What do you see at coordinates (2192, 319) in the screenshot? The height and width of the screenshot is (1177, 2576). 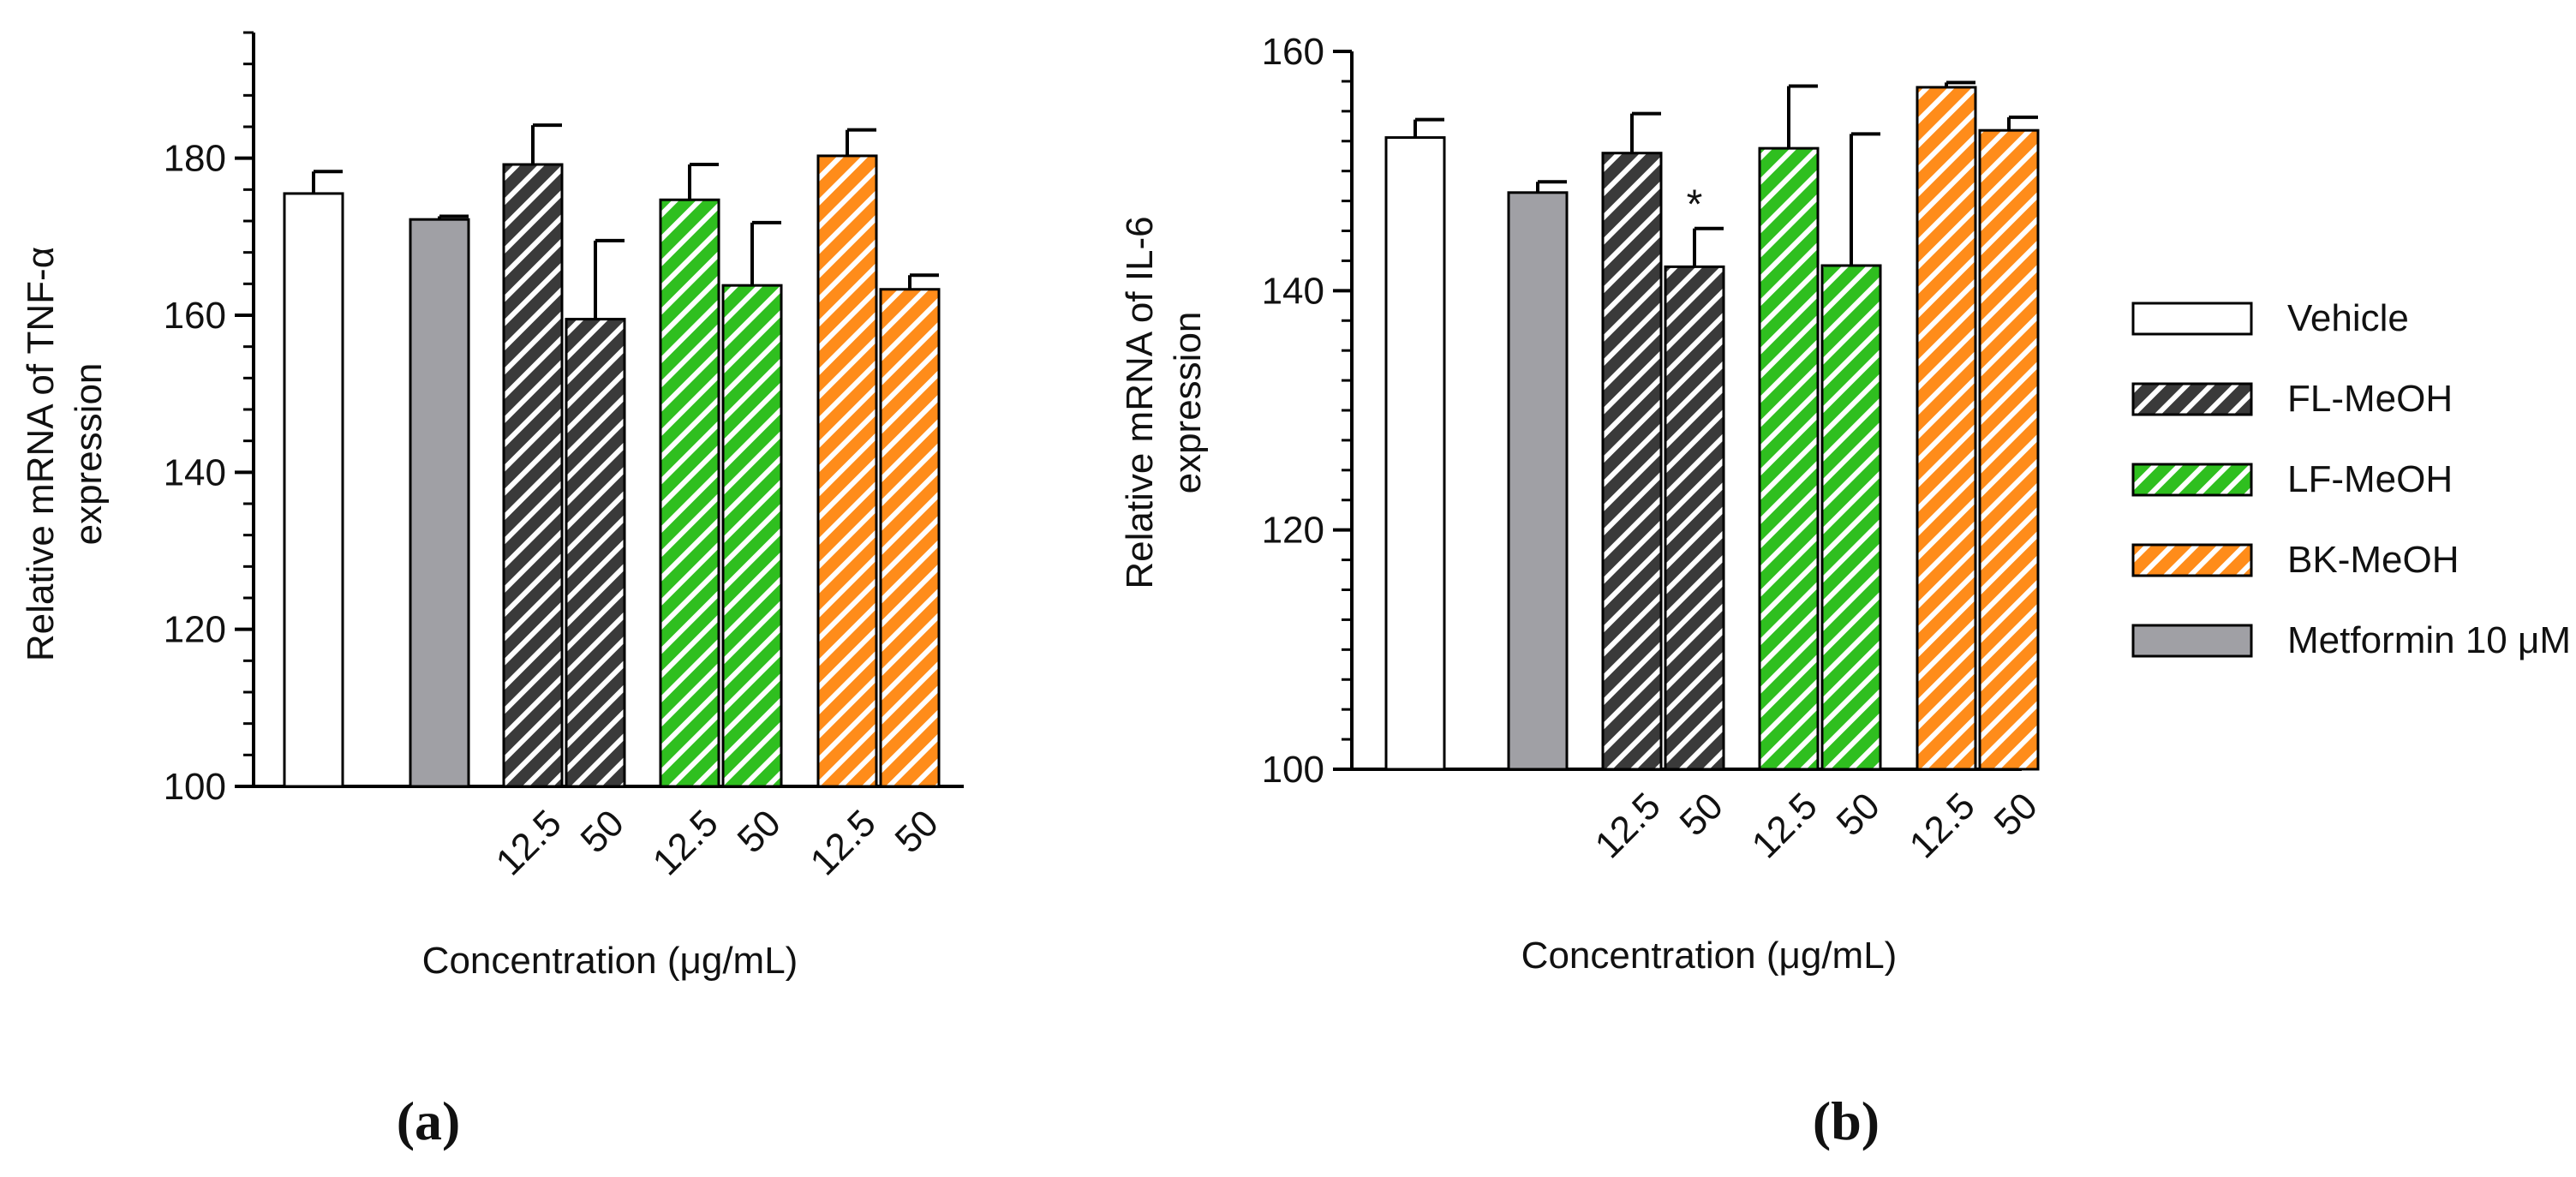 I see `legend-swatch-vehicle` at bounding box center [2192, 319].